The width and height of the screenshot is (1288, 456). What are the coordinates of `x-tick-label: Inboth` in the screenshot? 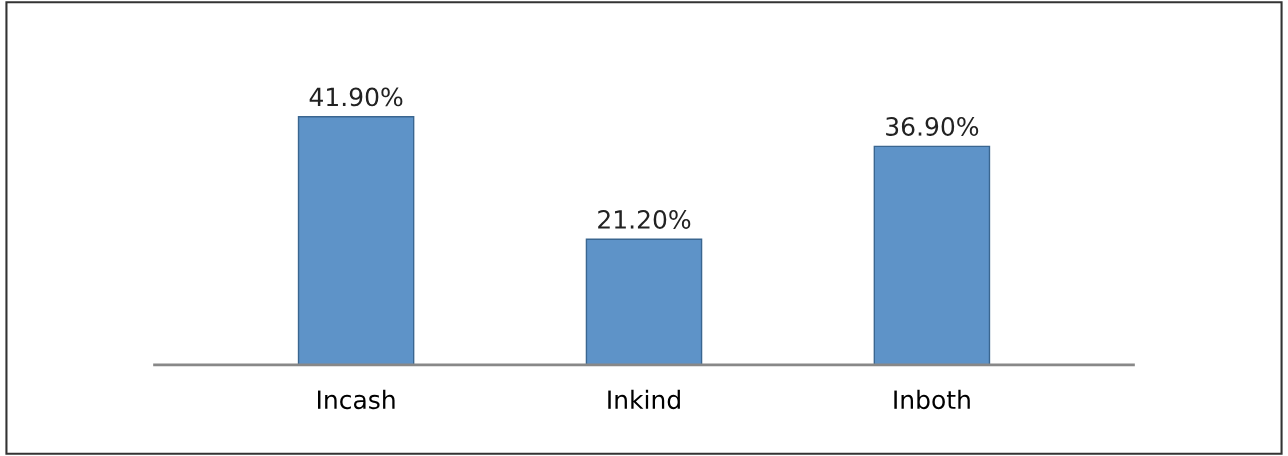 It's located at (932, 399).